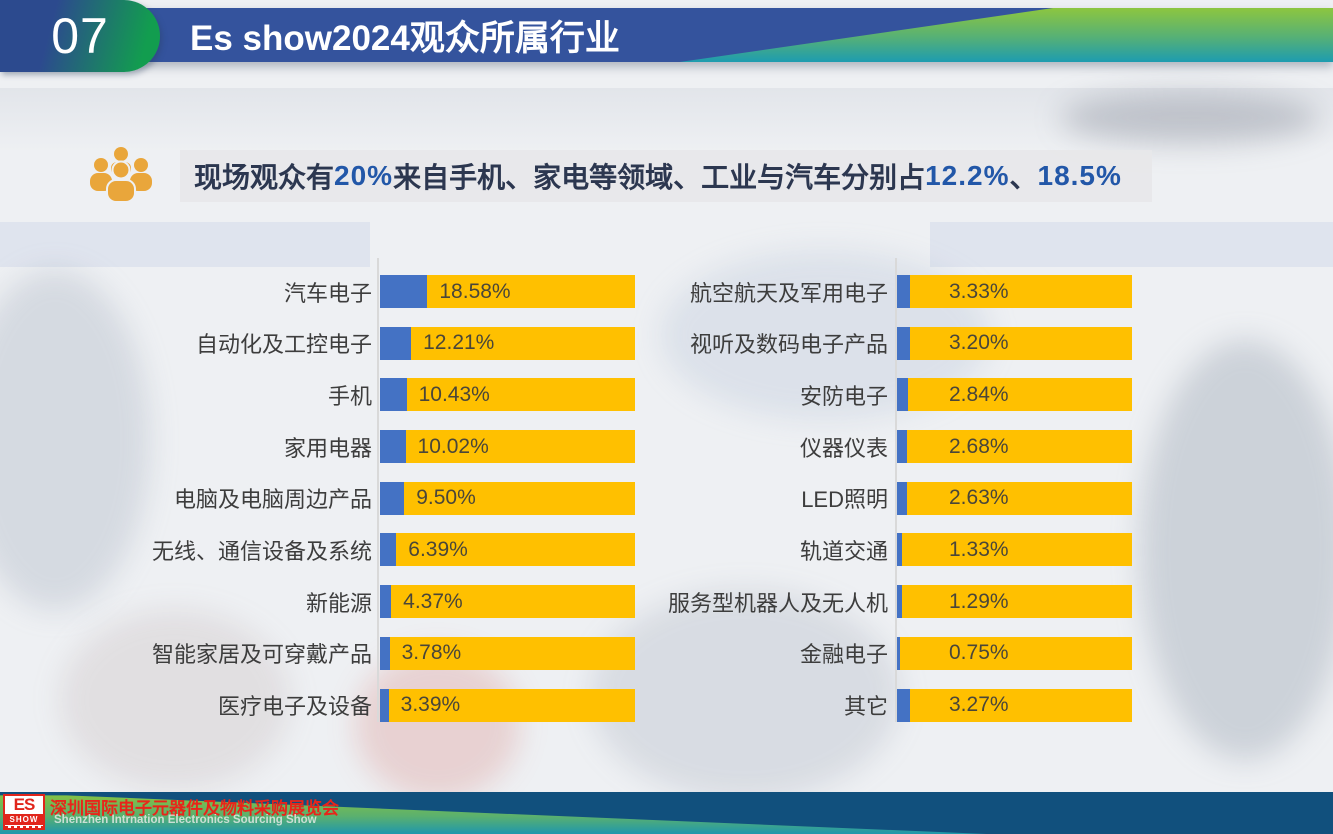  Describe the element at coordinates (979, 291) in the screenshot. I see `value-label: 3.33%` at that location.